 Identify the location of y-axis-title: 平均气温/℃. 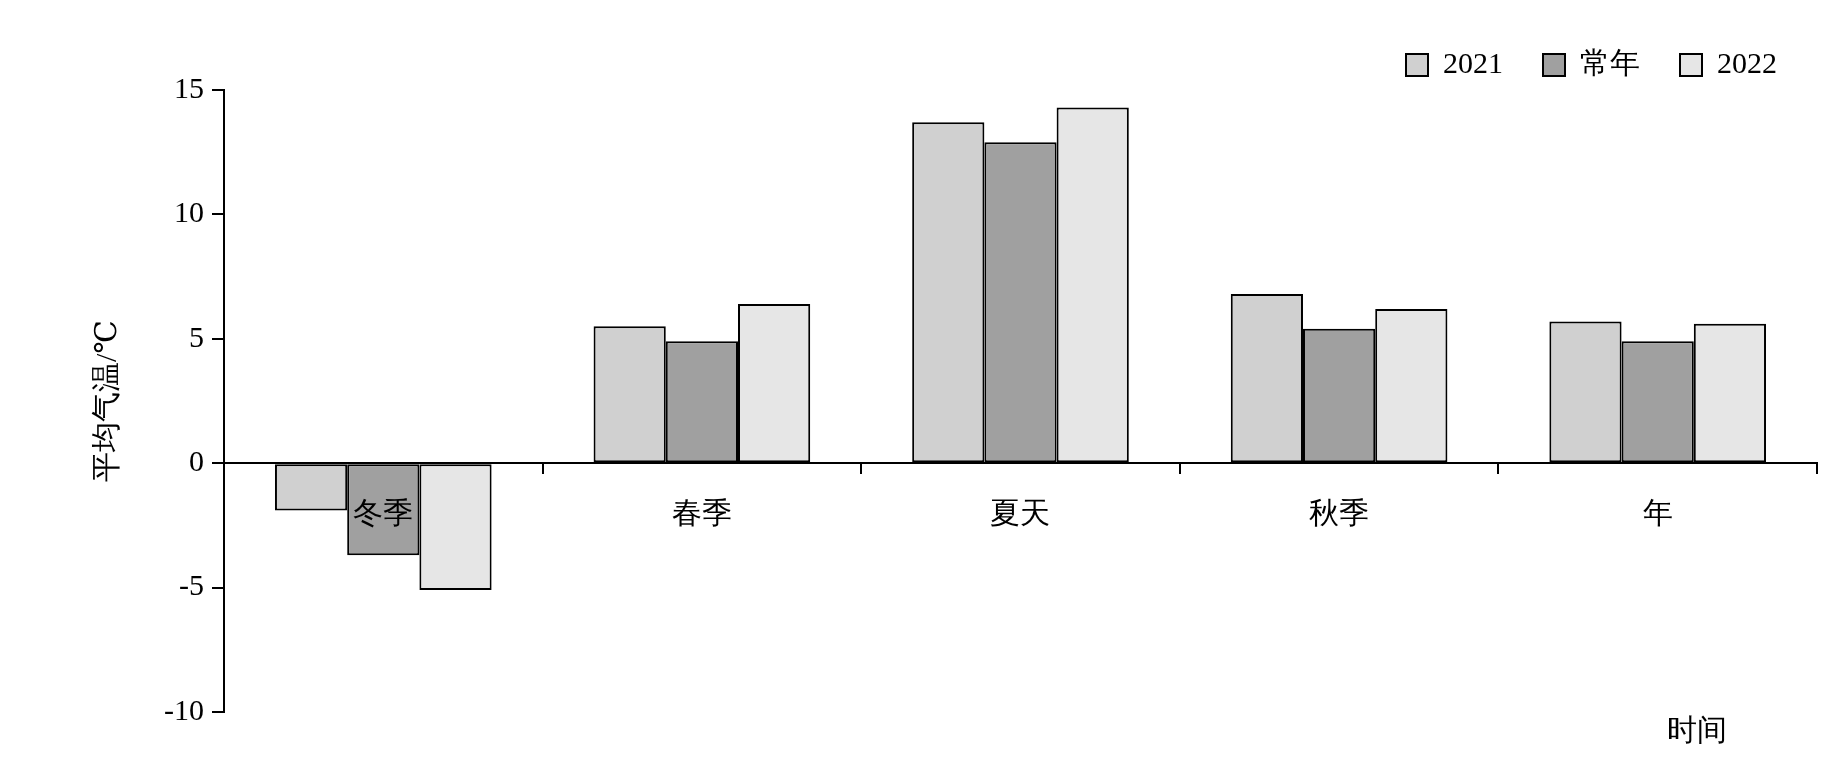
(105, 401).